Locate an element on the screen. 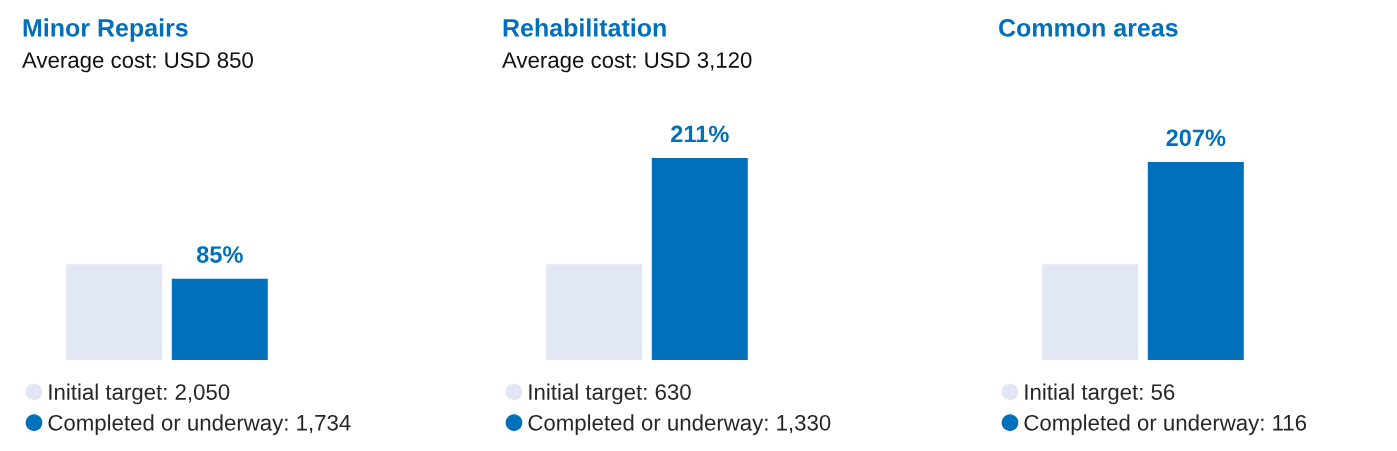 Image resolution: width=1397 pixels, height=451 pixels. chart-title: Minor Repairs is located at coordinates (105, 30).